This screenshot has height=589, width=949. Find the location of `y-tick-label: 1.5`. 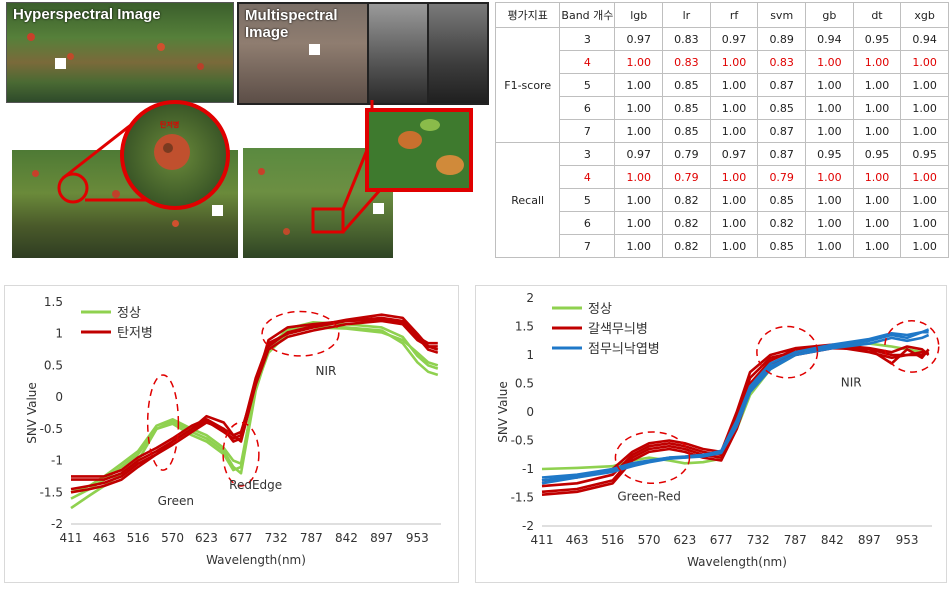

y-tick-label: 1.5 is located at coordinates (53, 302).